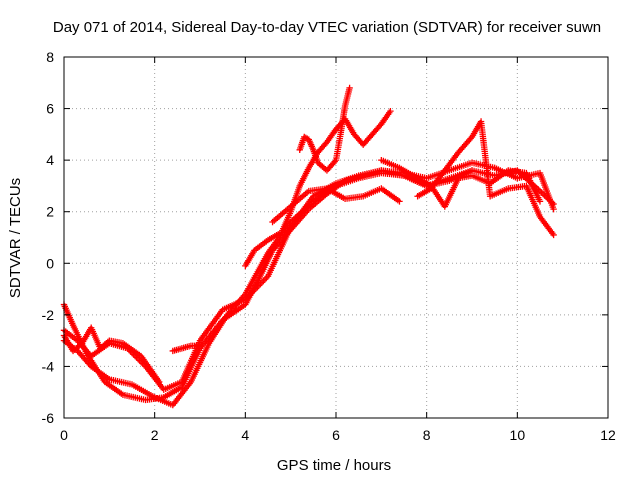 This screenshot has height=480, width=640. Describe the element at coordinates (48, 418) in the screenshot. I see `y-tick-label-0: -6` at that location.